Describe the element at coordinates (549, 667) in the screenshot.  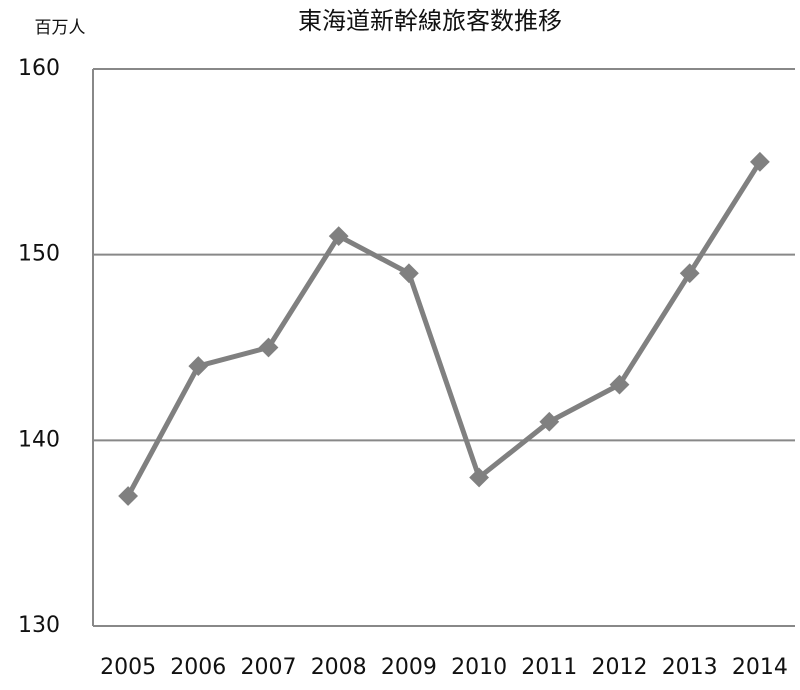
I see `x-tick-label: 2011` at that location.